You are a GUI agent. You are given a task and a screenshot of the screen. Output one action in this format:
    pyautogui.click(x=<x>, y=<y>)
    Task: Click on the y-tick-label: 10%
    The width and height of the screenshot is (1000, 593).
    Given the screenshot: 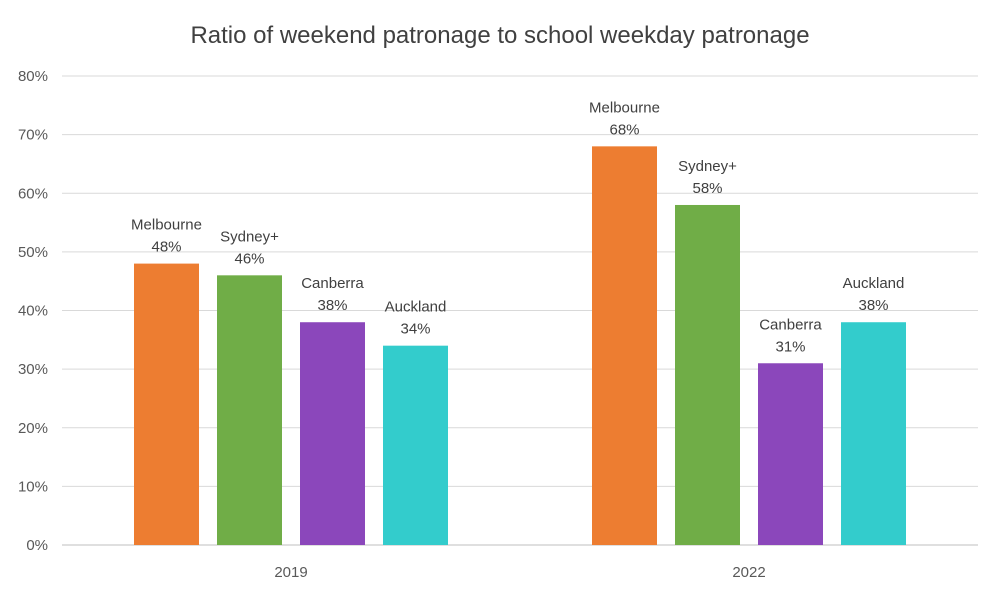 What is the action you would take?
    pyautogui.click(x=33, y=486)
    